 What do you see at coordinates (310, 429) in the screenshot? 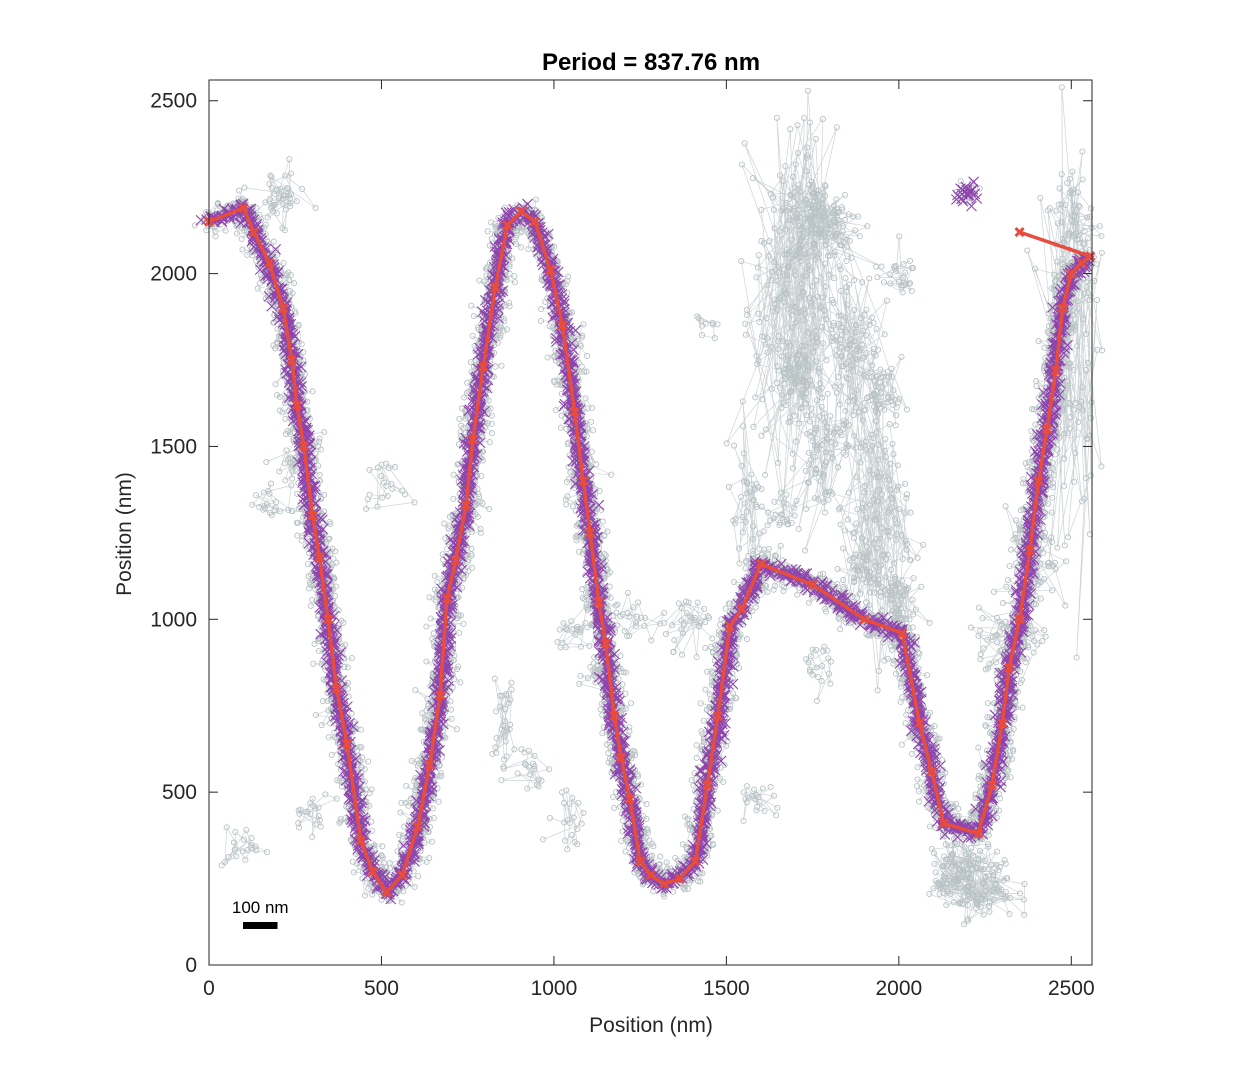
I see `raw-track` at bounding box center [310, 429].